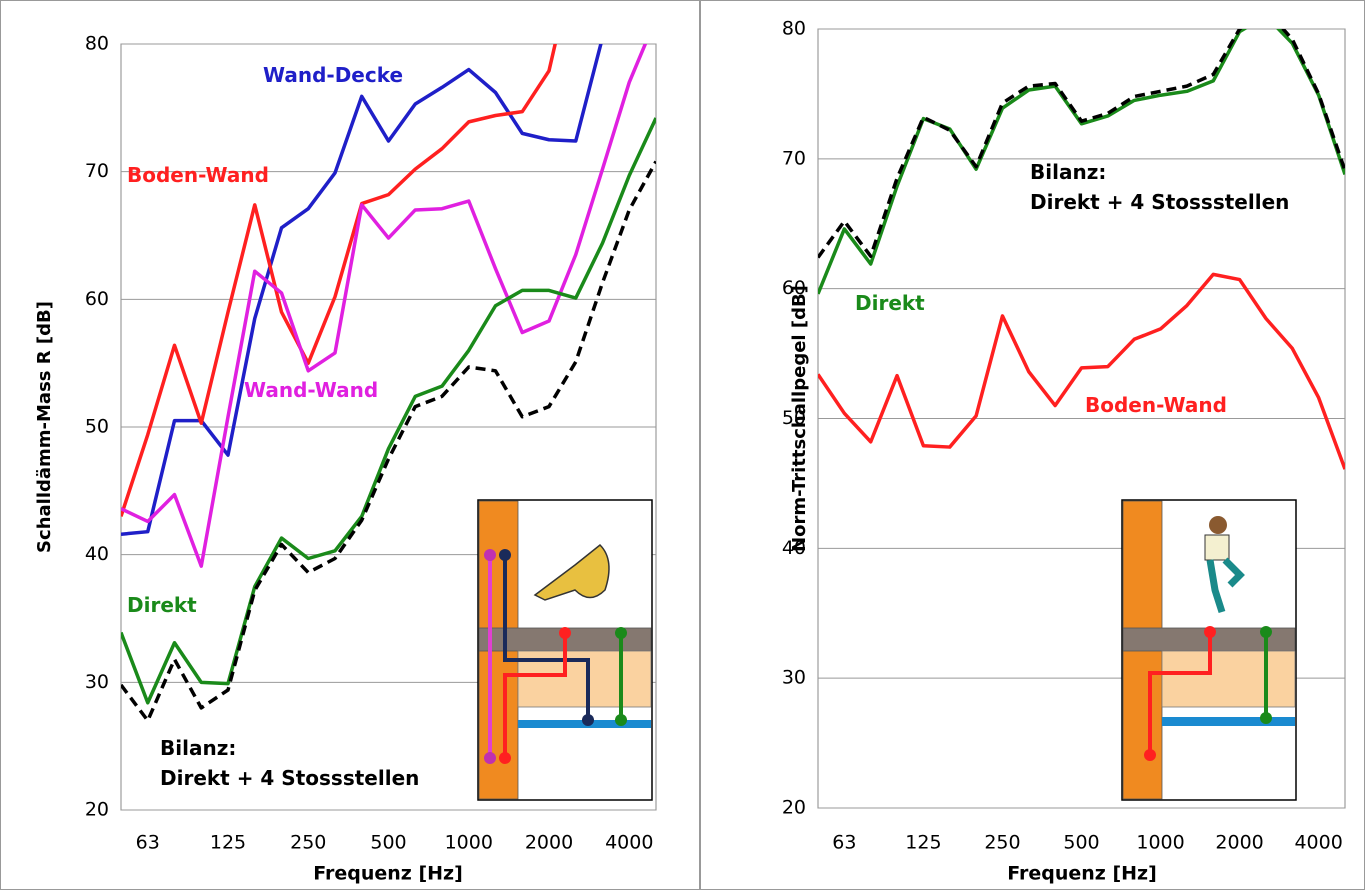  I want to click on series-label: Wand-Wand, so click(311, 390).